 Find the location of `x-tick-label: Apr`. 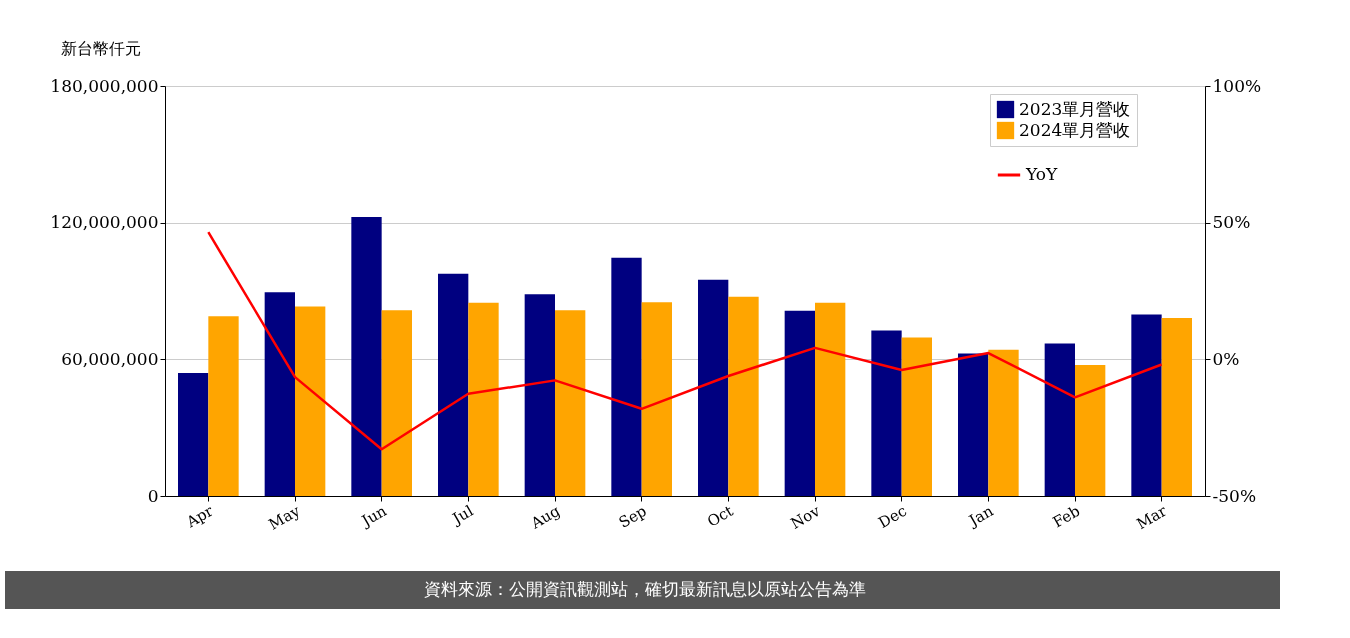

x-tick-label: Apr is located at coordinates (200, 516).